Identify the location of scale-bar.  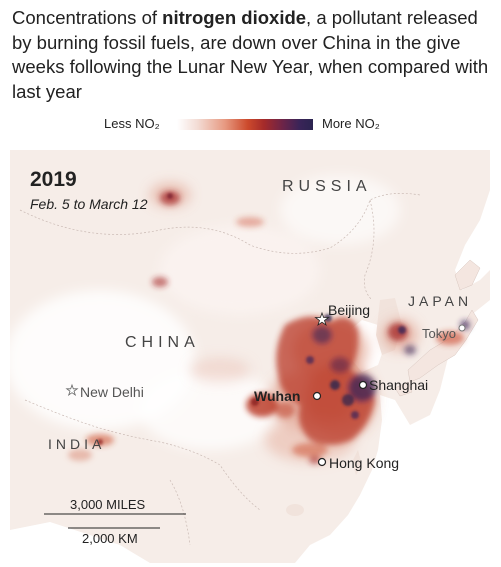
(115, 521).